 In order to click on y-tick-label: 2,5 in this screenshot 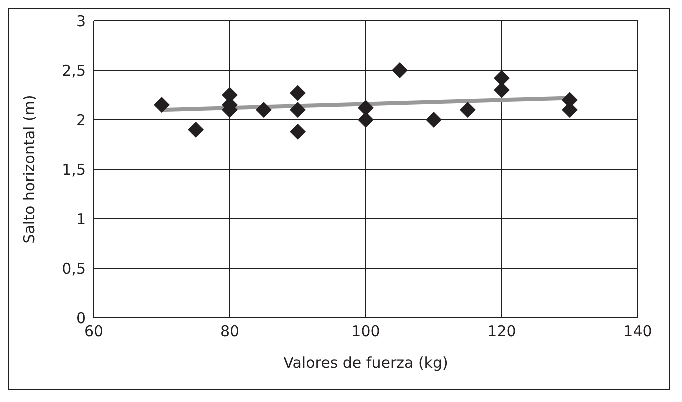, I will do `click(74, 71)`.